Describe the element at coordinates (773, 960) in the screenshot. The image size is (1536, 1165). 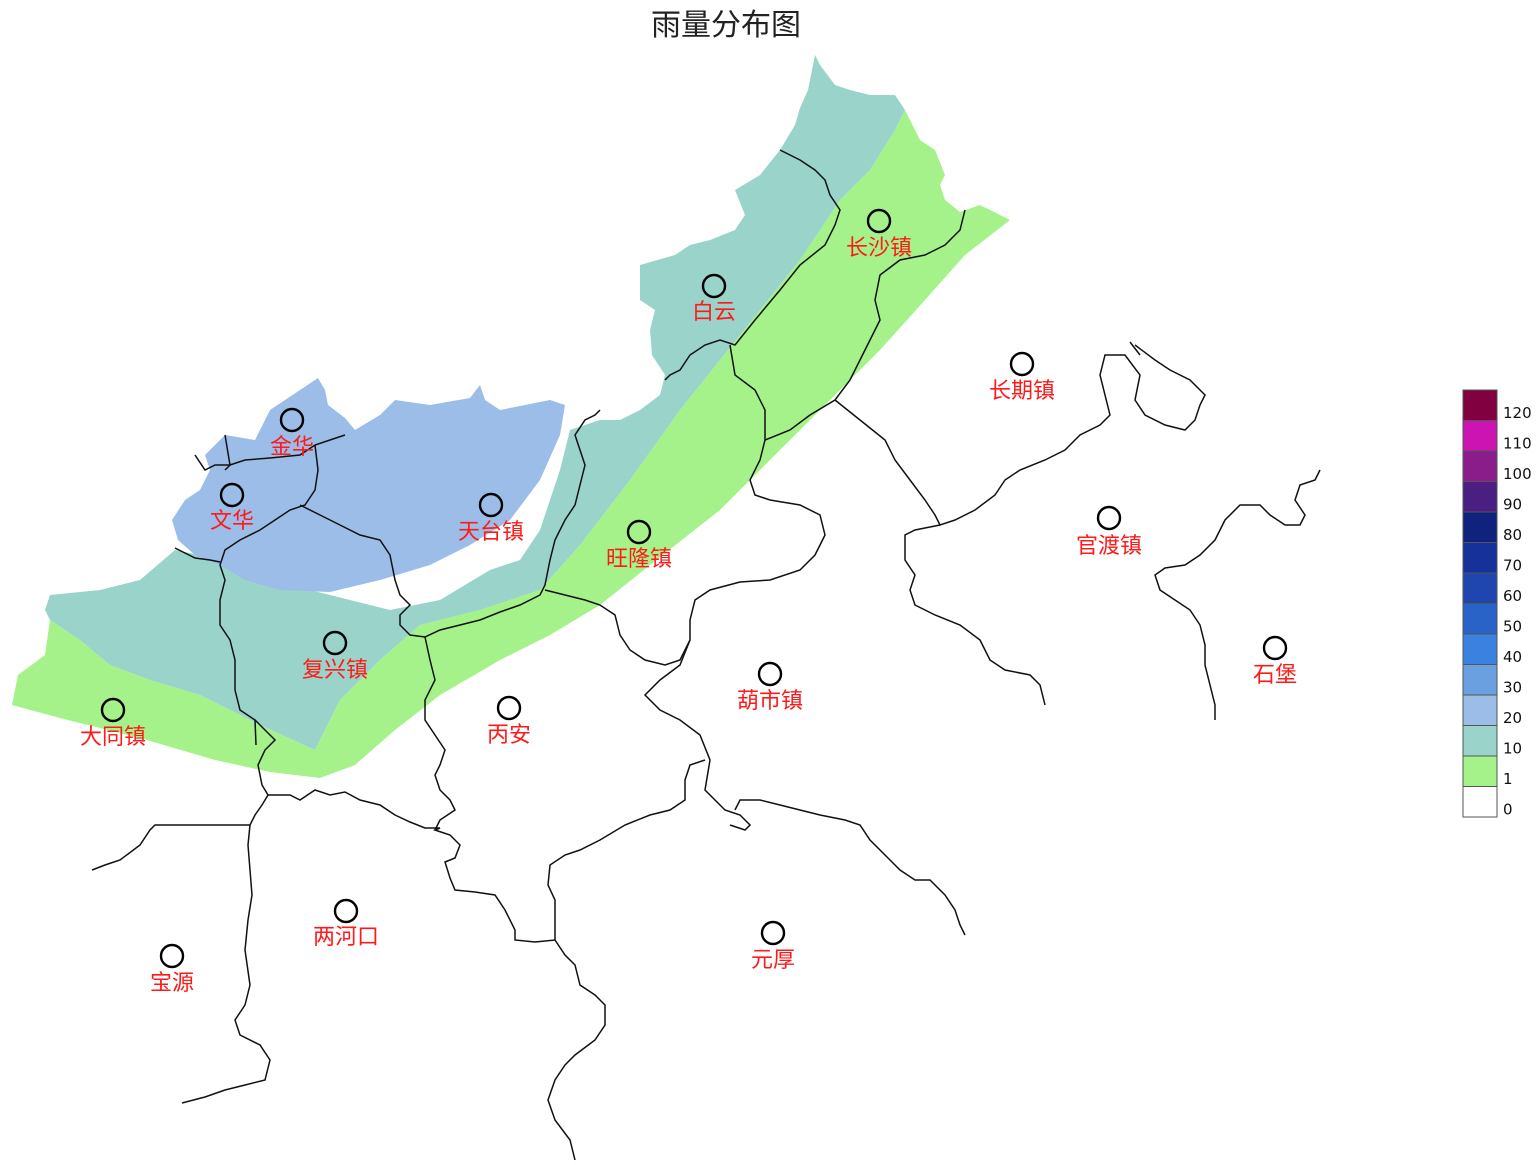
I see `town-label-yuanhou: 元厚` at that location.